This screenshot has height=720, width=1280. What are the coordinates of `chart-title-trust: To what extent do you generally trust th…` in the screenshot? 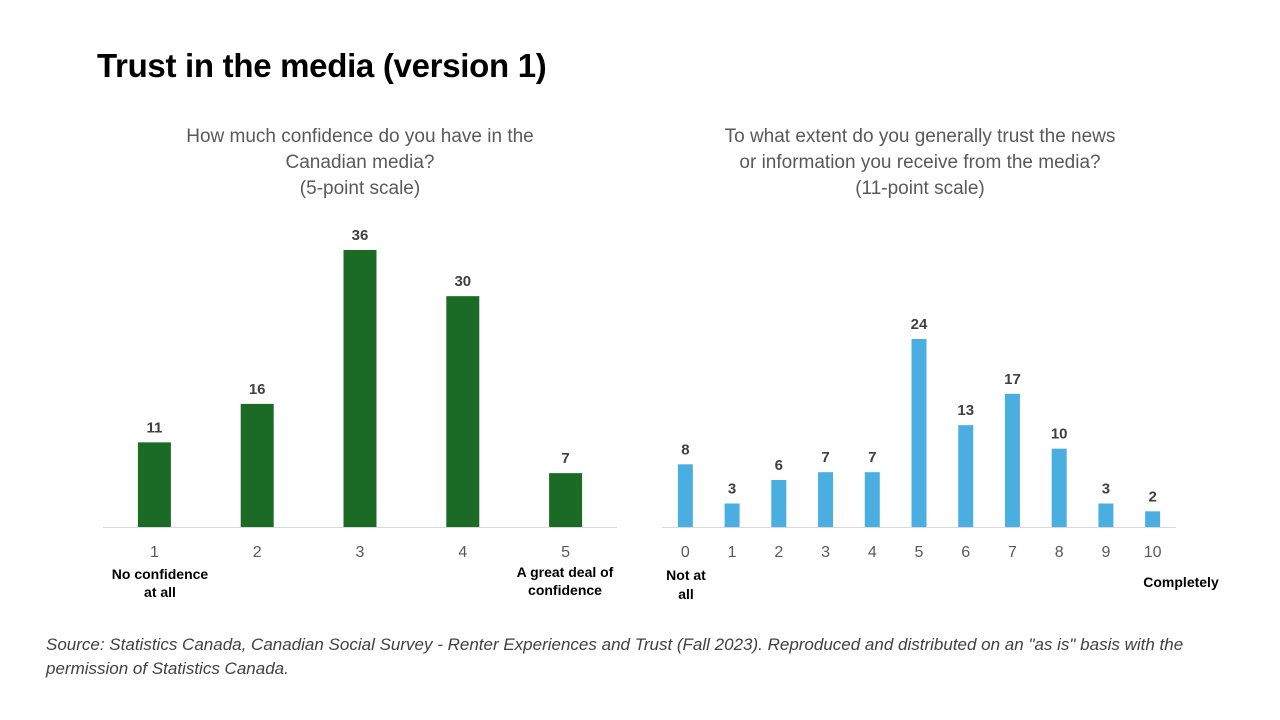 It's located at (920, 163).